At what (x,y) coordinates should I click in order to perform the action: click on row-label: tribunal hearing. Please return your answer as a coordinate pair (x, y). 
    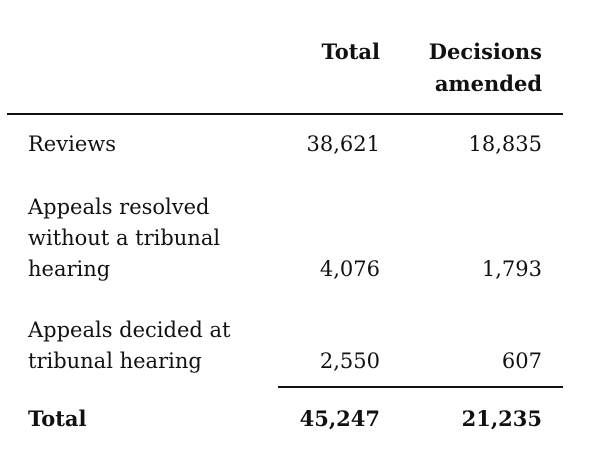
    Looking at the image, I should click on (115, 361).